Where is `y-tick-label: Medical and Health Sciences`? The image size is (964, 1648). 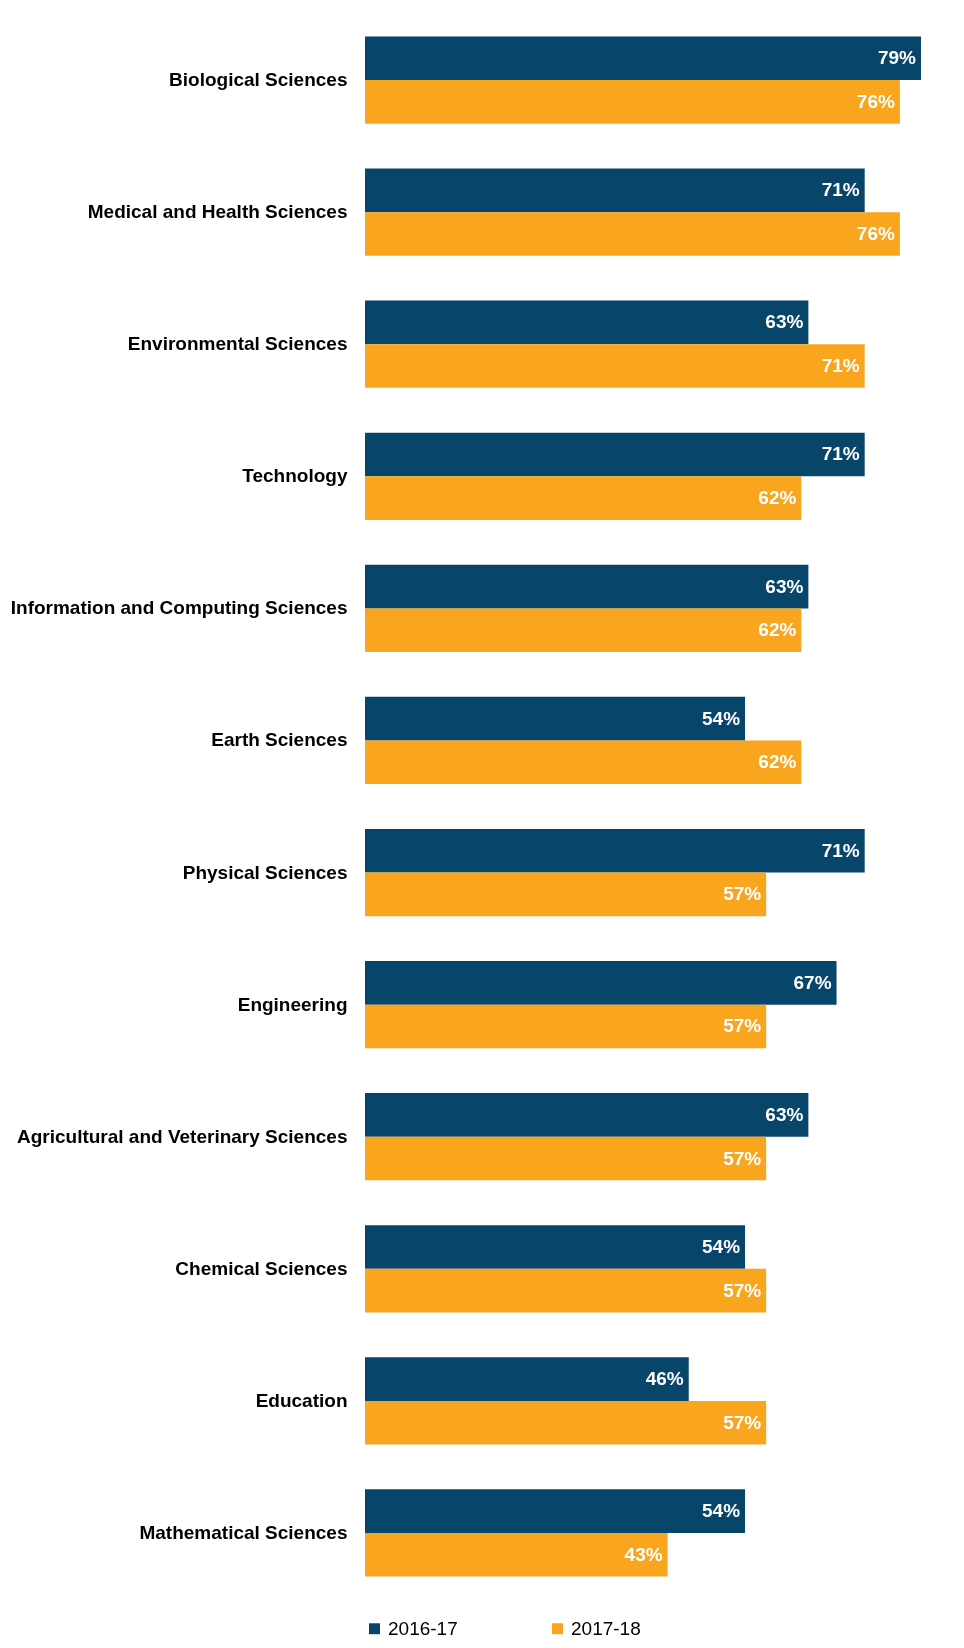
y-tick-label: Medical and Health Sciences is located at coordinates (217, 212).